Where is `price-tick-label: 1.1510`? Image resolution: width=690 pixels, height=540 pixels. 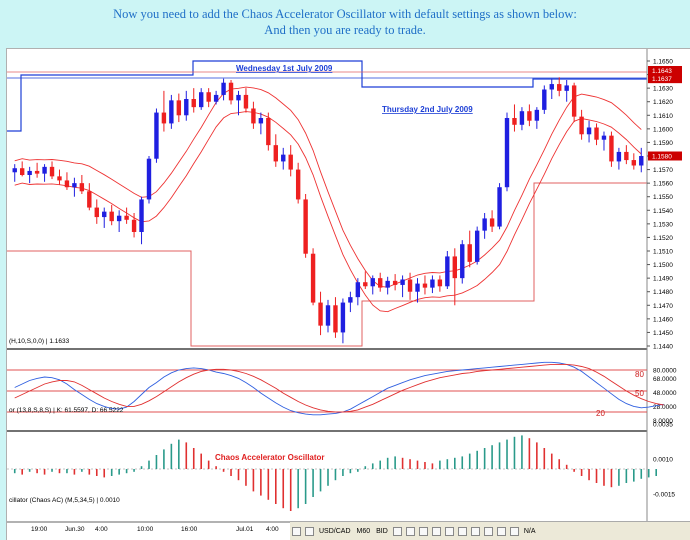 price-tick-label: 1.1510 is located at coordinates (663, 252).